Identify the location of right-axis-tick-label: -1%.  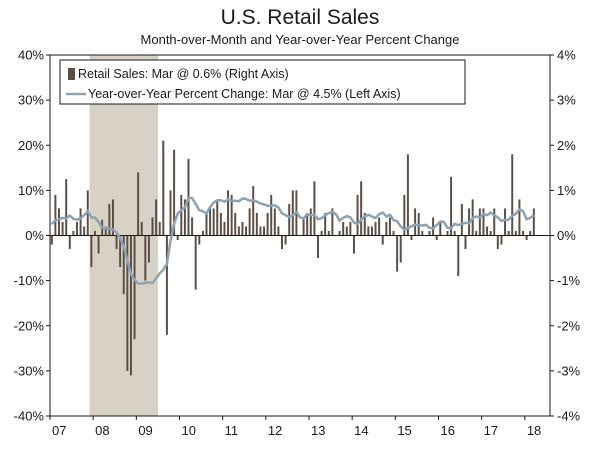
(569, 280).